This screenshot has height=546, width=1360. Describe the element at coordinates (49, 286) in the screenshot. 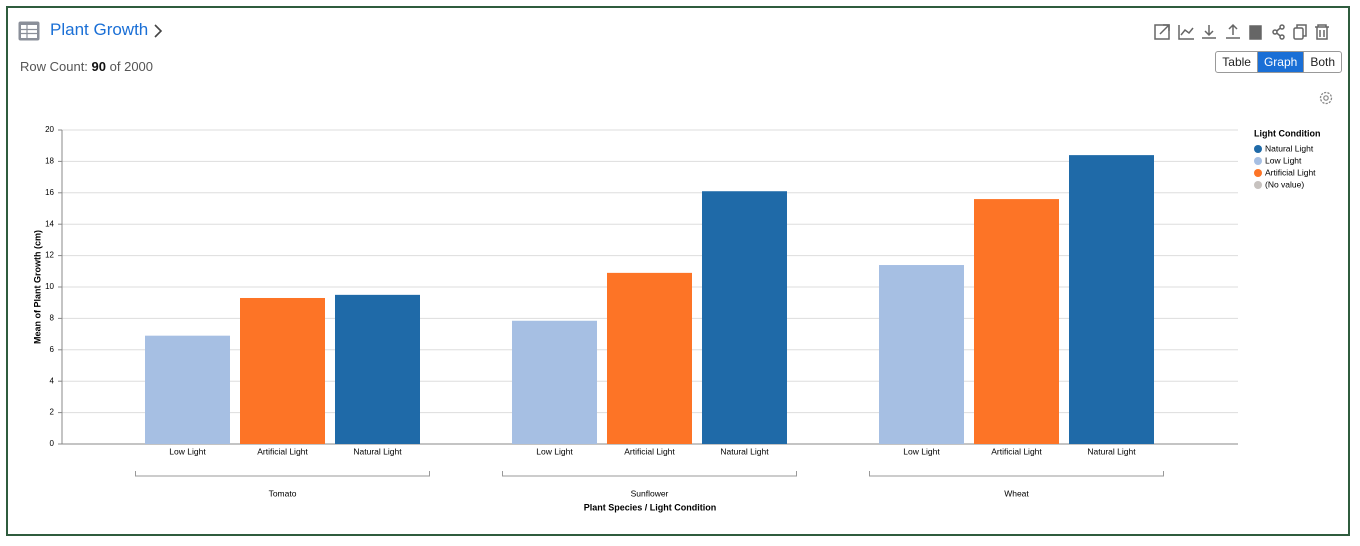

I see `y-tick-label: 10` at that location.